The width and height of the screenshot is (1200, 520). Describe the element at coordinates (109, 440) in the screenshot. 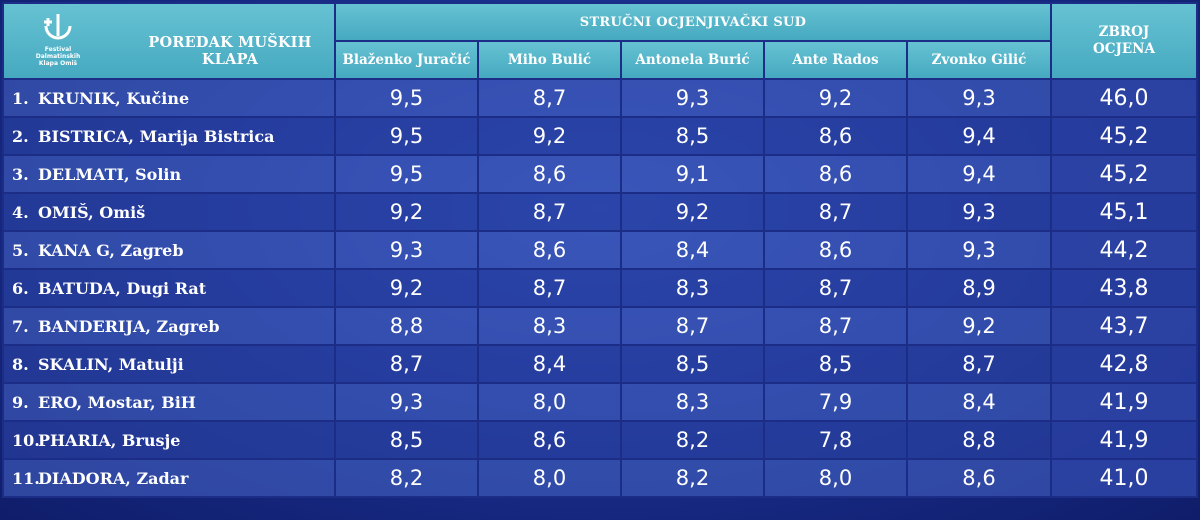

I see `klapa-name: PHARIA, Brusje` at that location.